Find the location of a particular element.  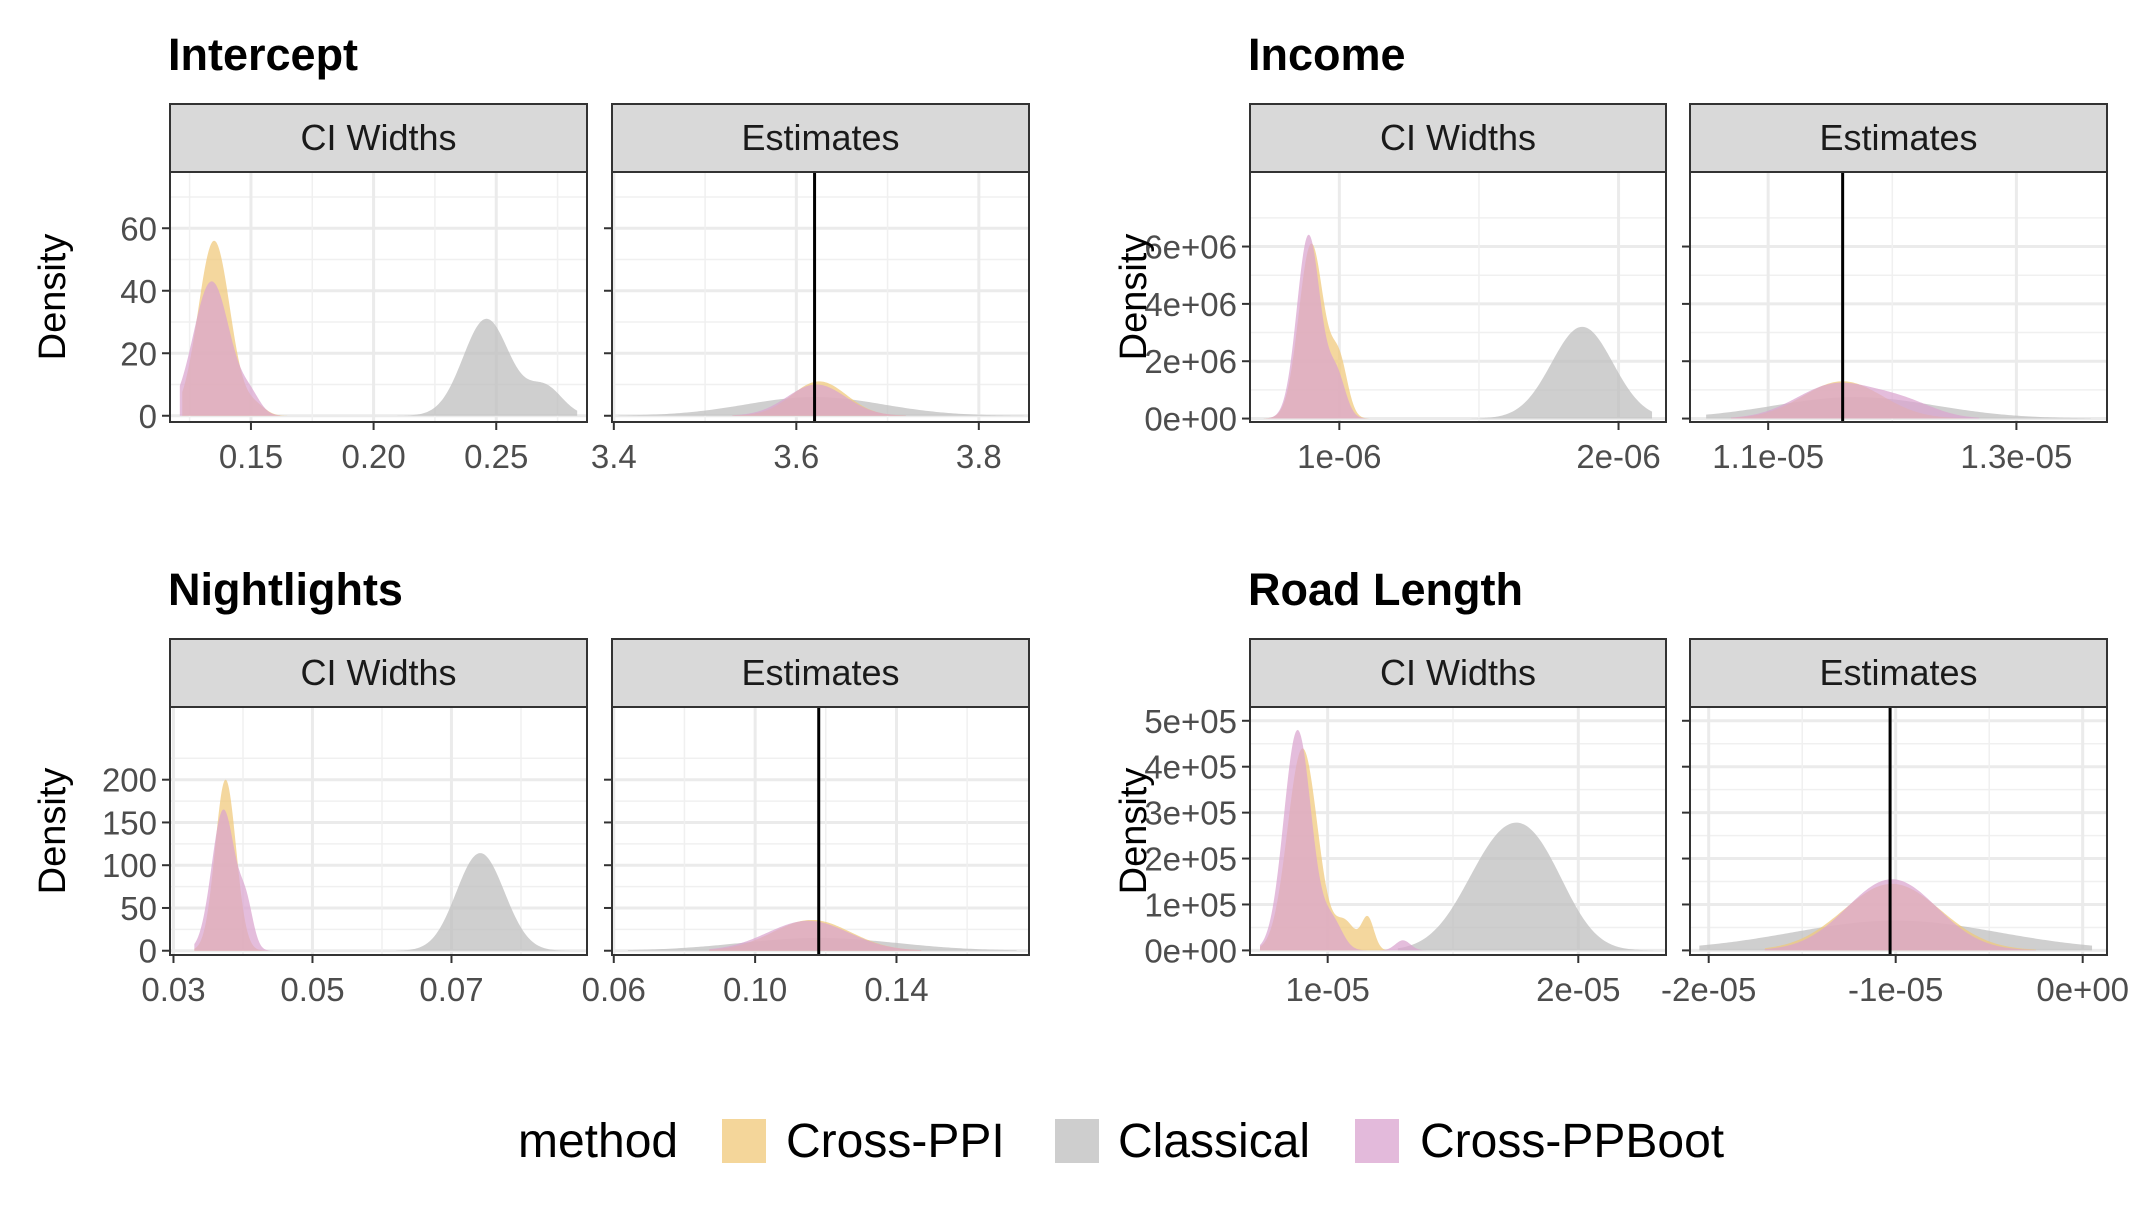

panel-title: Road Length is located at coordinates (1385, 589).